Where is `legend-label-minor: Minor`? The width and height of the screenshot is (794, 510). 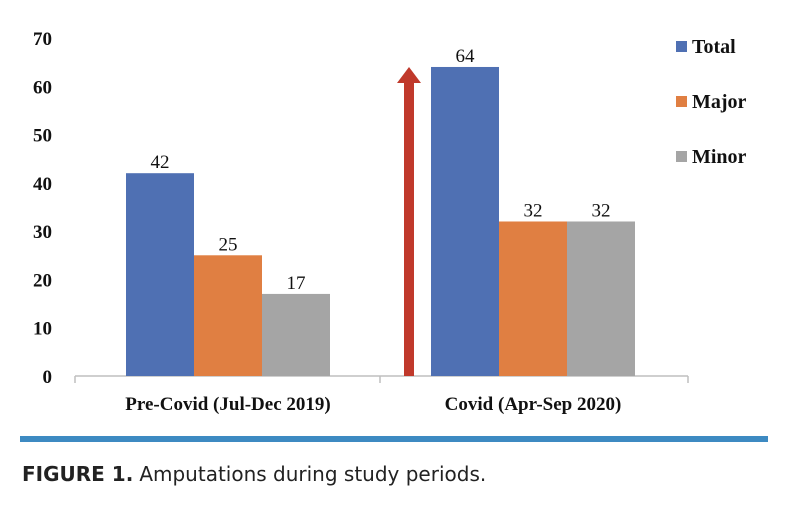 legend-label-minor: Minor is located at coordinates (719, 157).